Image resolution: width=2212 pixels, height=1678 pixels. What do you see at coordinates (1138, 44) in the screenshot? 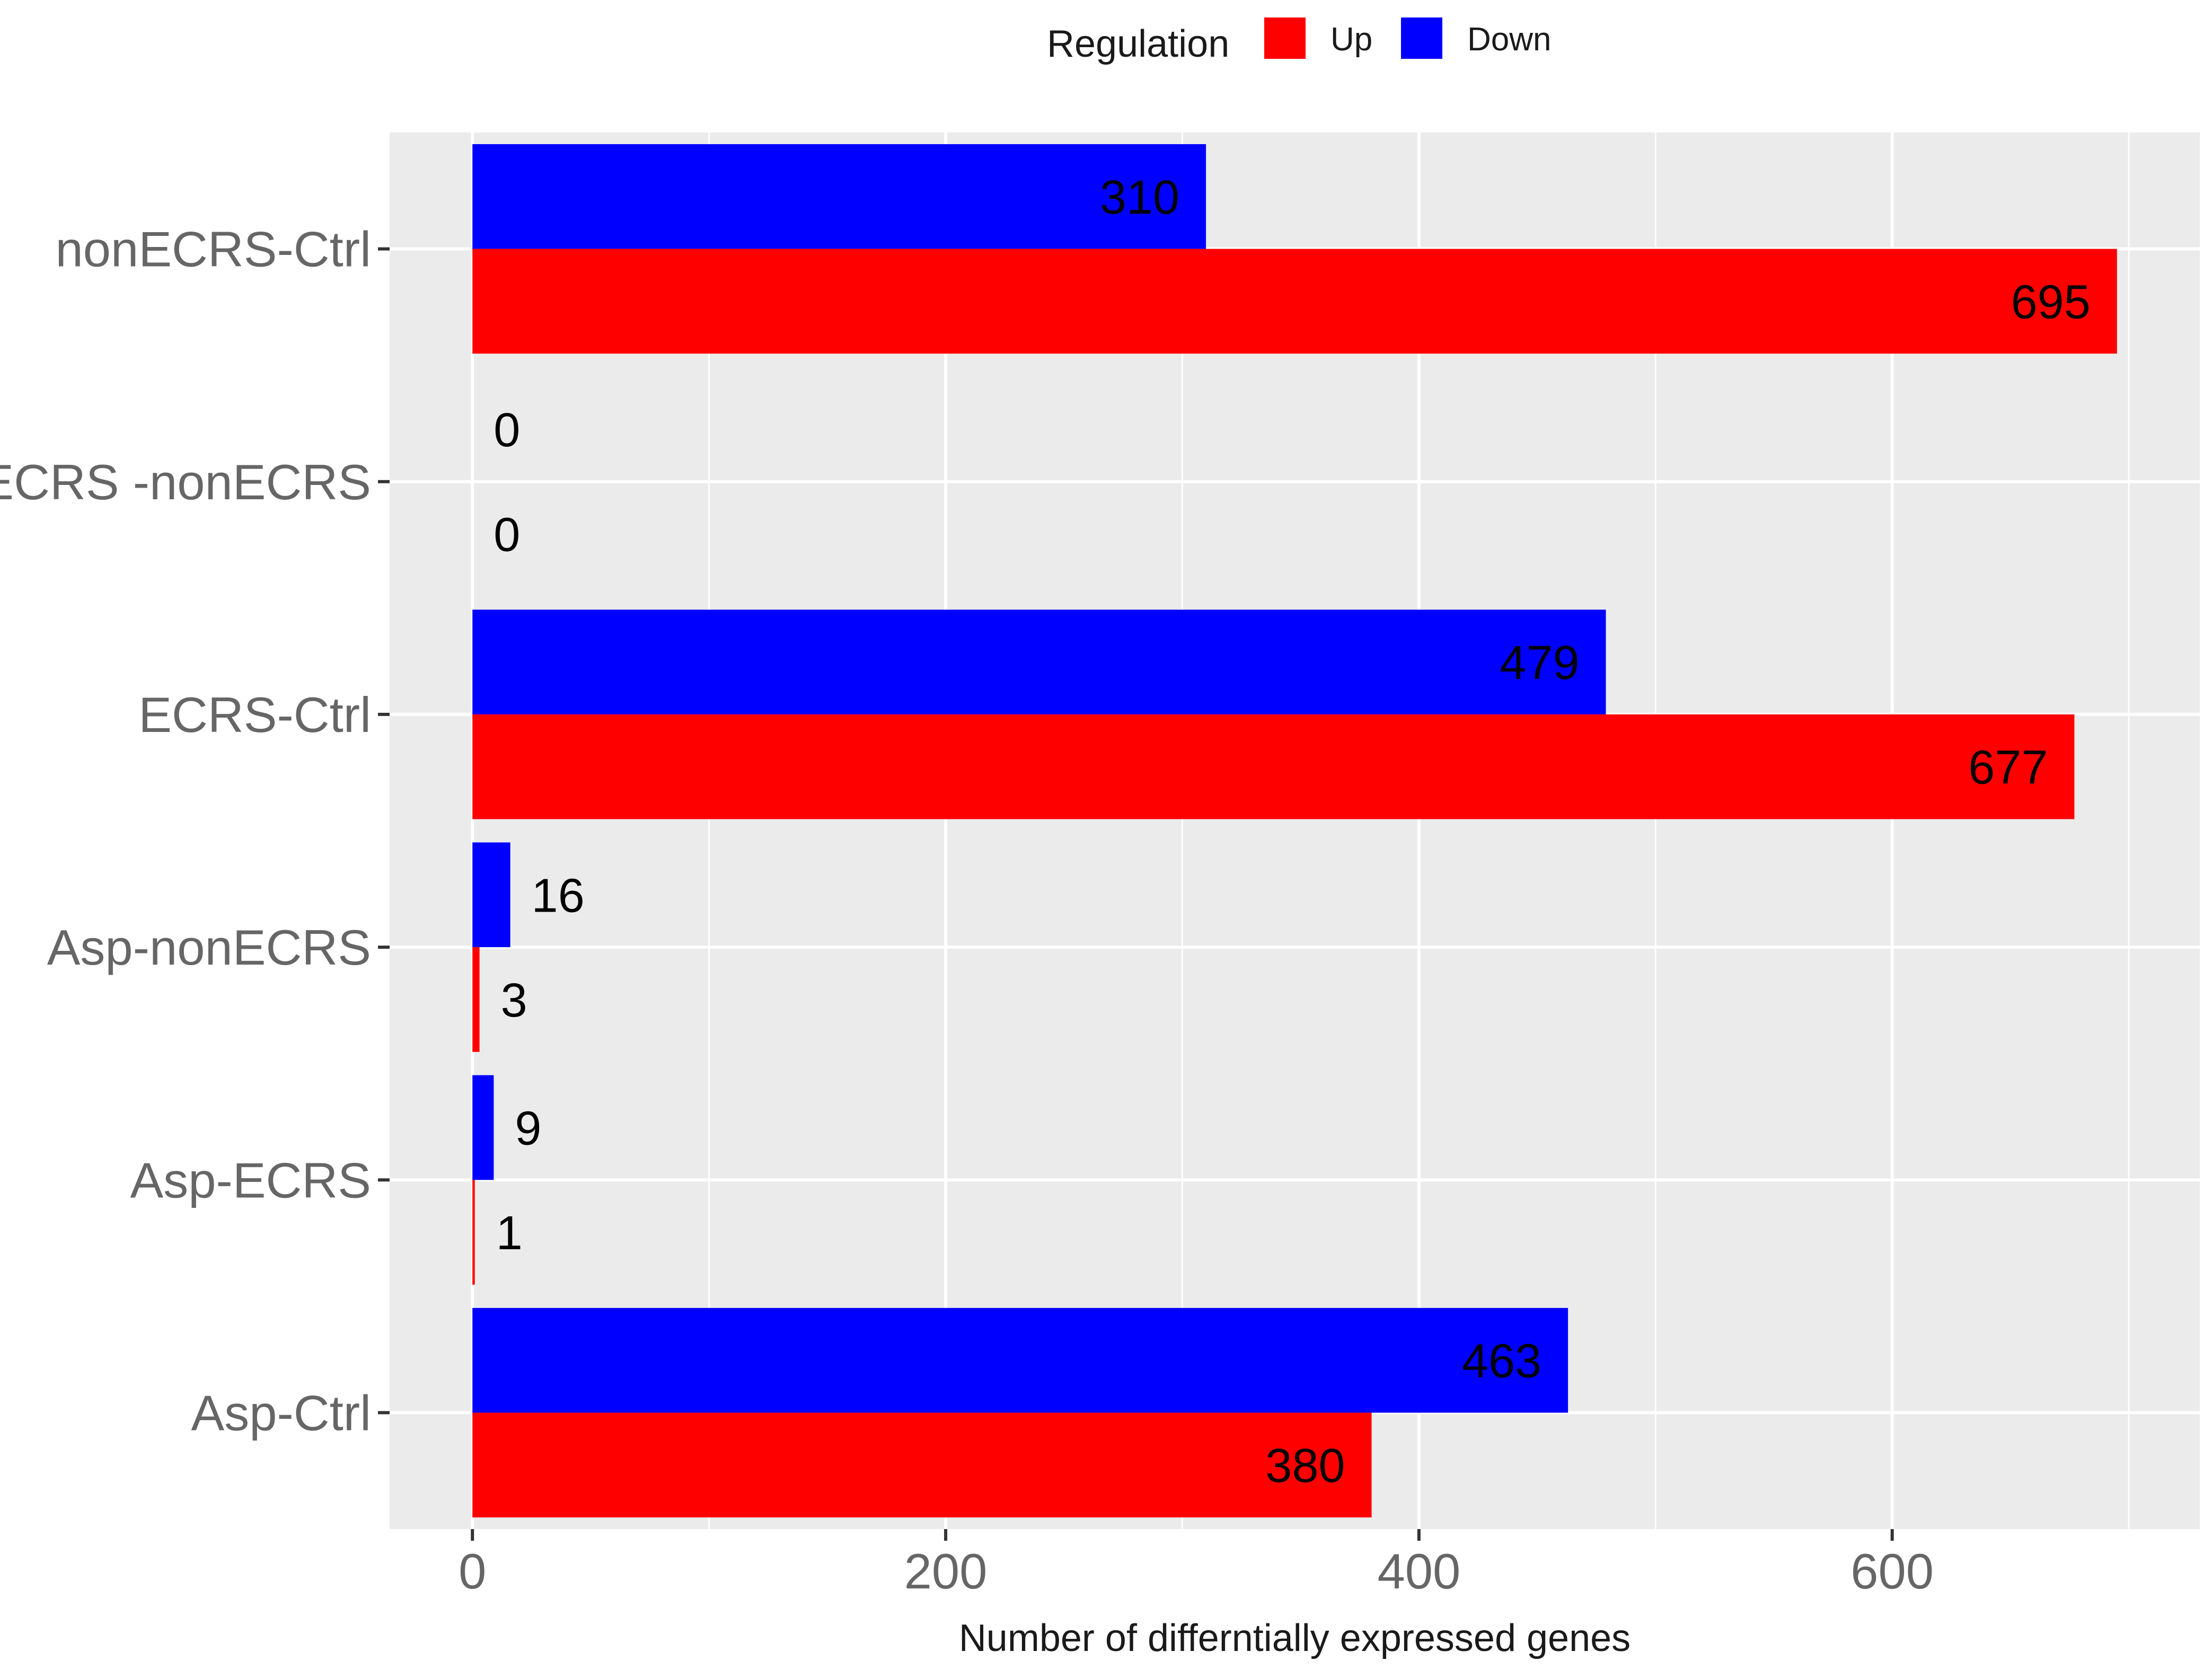
I see `legend-title: Regulation` at bounding box center [1138, 44].